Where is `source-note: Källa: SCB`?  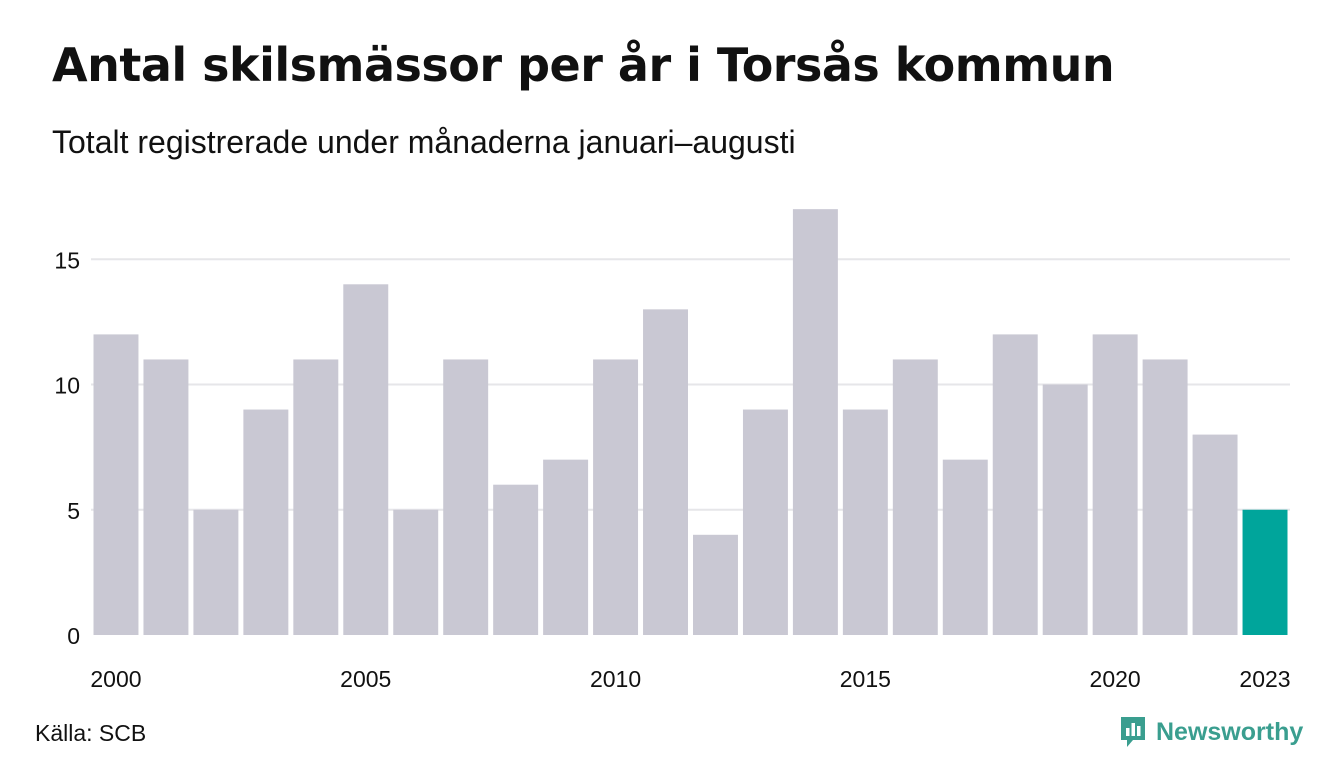 source-note: Källa: SCB is located at coordinates (91, 733).